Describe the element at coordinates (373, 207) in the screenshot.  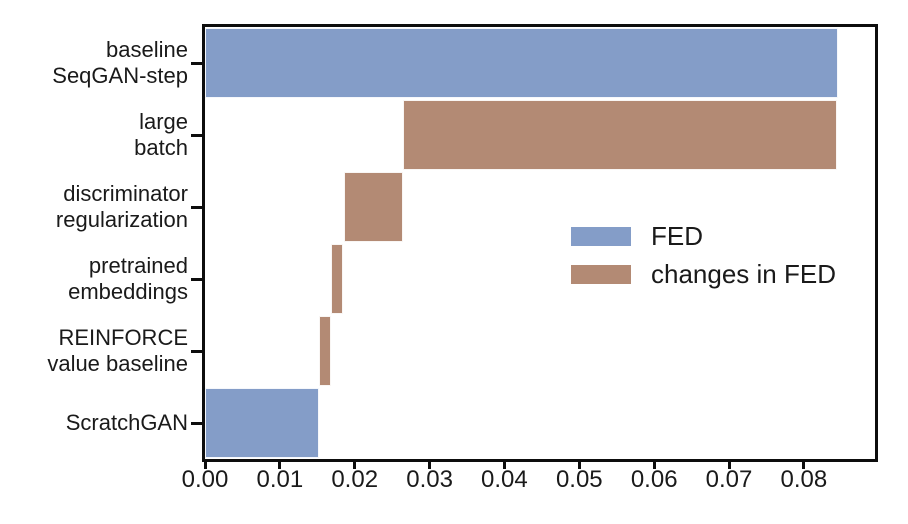
I see `bar-discriminator-regularization` at that location.